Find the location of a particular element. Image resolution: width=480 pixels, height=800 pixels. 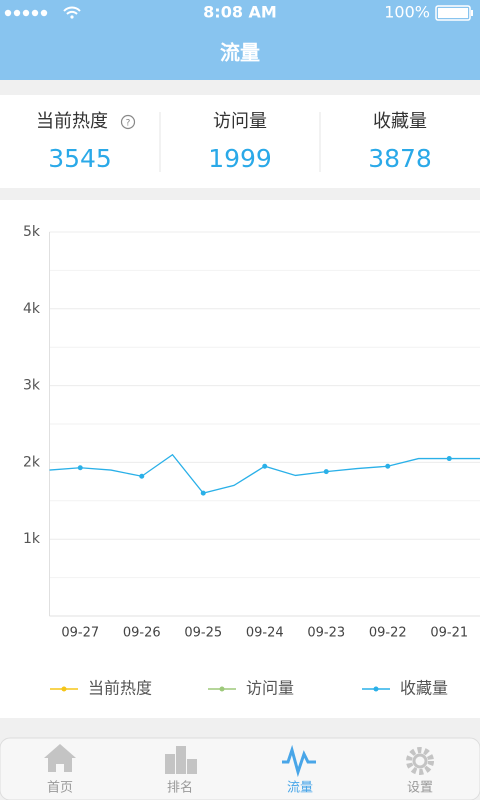

x-tick-label: 09-25 is located at coordinates (203, 633).